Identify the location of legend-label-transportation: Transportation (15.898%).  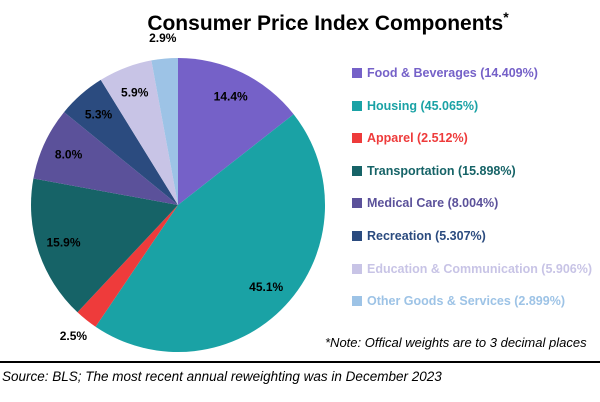
(441, 170).